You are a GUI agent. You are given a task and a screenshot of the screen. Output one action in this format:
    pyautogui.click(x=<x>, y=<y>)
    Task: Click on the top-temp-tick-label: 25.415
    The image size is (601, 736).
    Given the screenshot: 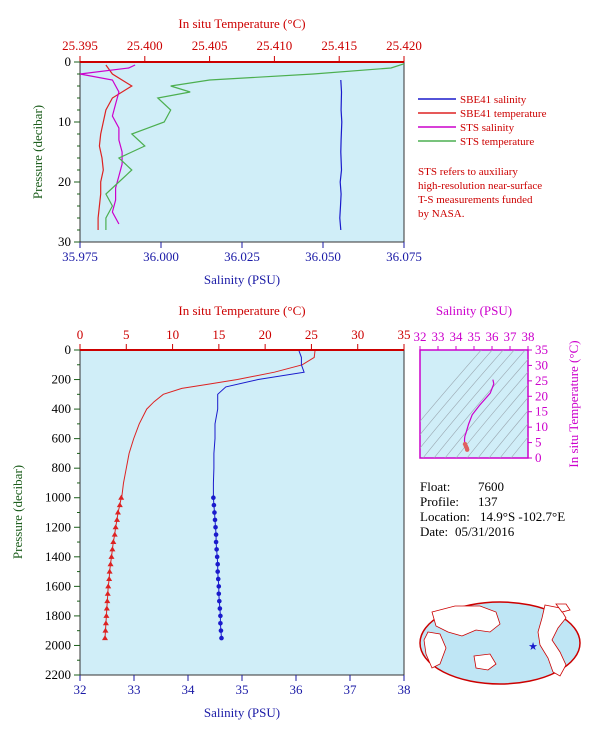 What is the action you would take?
    pyautogui.click(x=339, y=45)
    